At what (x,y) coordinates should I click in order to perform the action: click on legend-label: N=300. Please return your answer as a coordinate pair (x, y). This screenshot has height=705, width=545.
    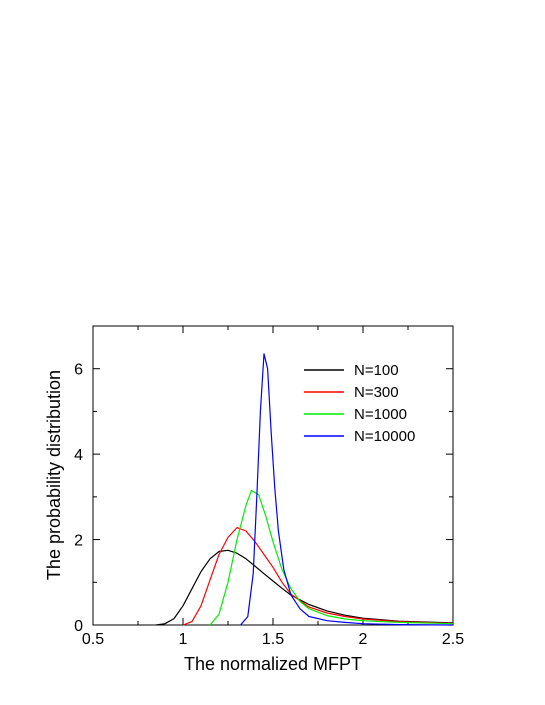
    Looking at the image, I should click on (376, 392).